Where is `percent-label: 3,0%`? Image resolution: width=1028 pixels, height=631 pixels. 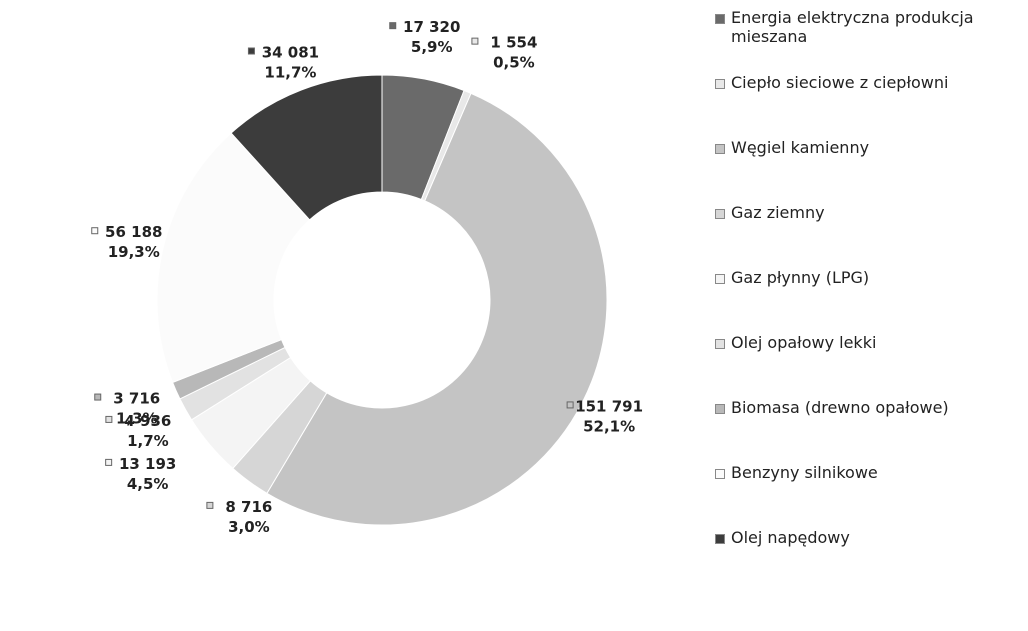 percent-label: 3,0% is located at coordinates (249, 527).